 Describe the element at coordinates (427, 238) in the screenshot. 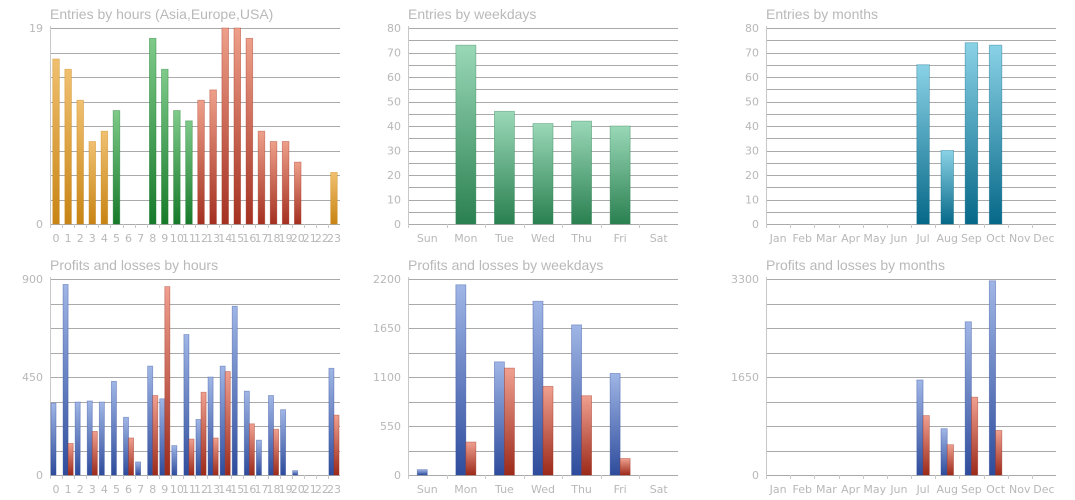

I see `x-tick-label: Sun` at that location.